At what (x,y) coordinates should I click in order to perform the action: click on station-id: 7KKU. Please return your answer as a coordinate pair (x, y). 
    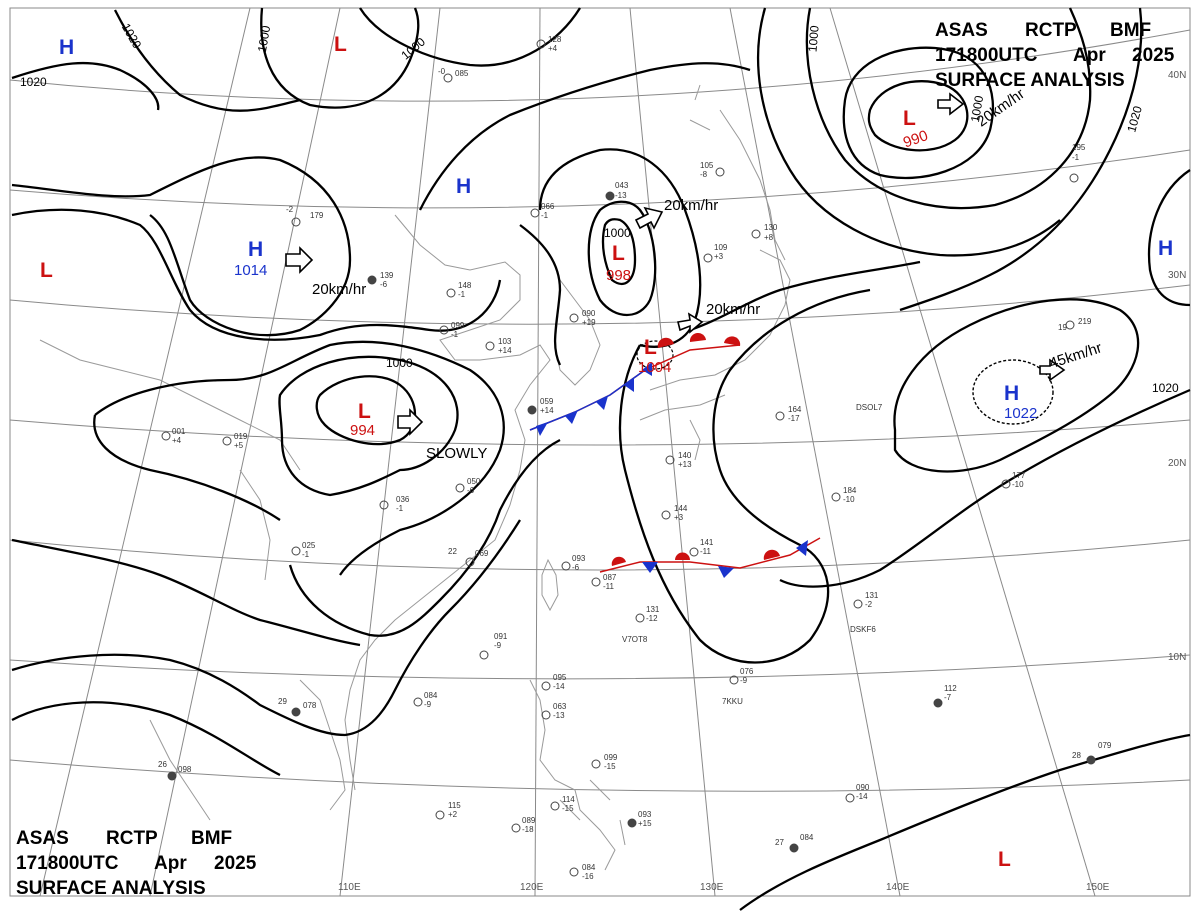
    Looking at the image, I should click on (732, 701).